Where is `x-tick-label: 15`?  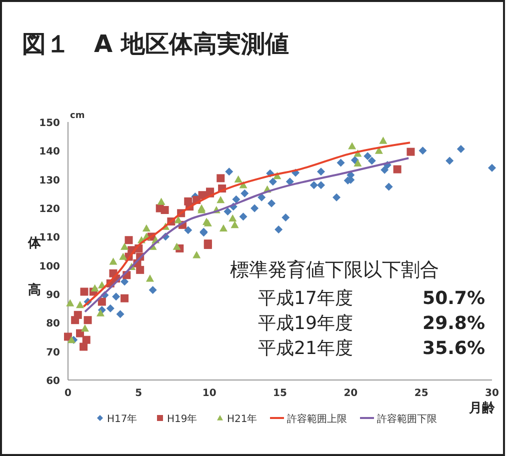
x-tick-label: 15 is located at coordinates (280, 393).